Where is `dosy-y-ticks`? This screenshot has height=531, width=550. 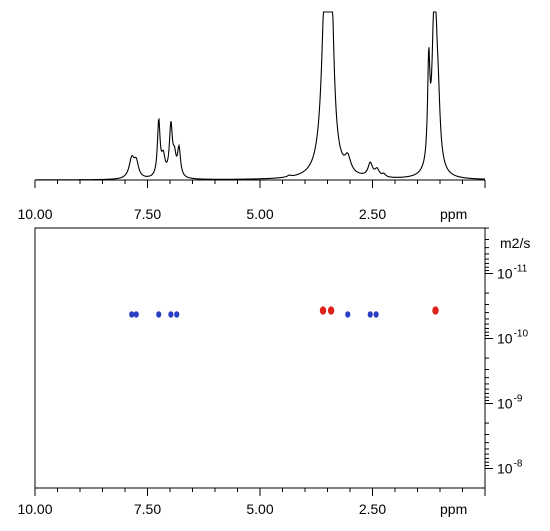 dosy-y-ticks is located at coordinates (489, 348).